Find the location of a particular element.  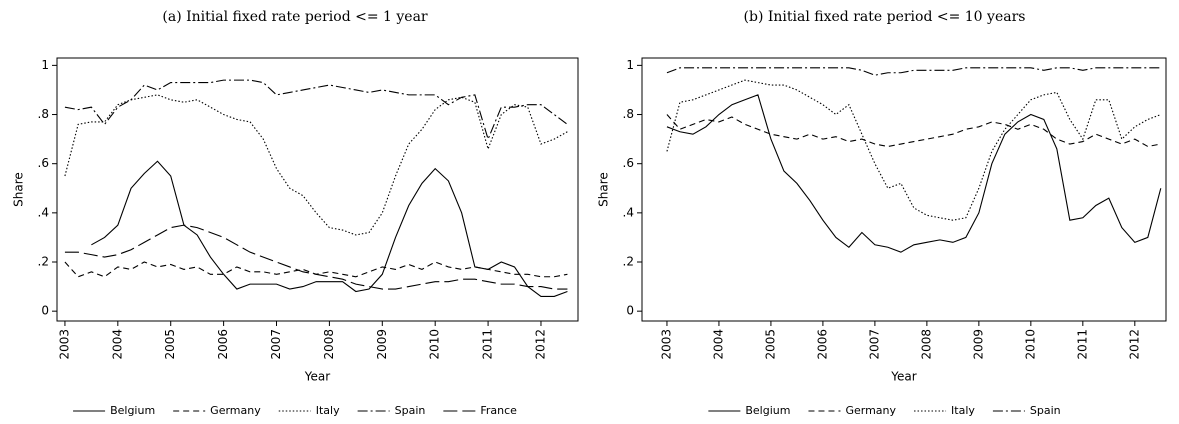

legend: Belgium Germany Italy Spain is located at coordinates (884, 410).